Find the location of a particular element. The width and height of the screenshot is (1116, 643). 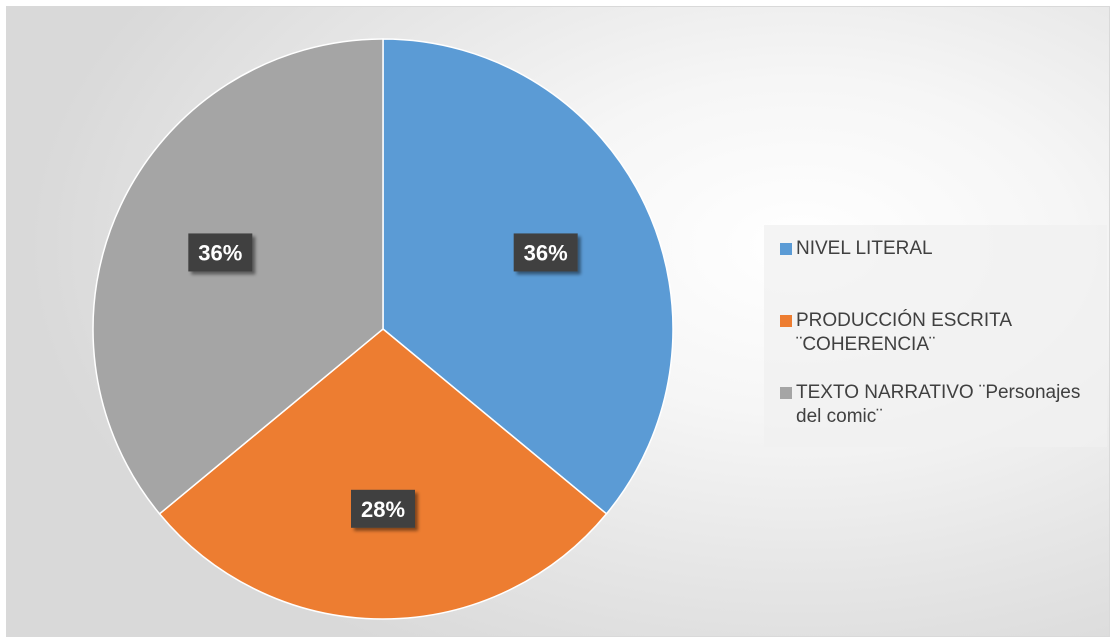

data-label-produccion-escrita: 28% is located at coordinates (383, 508).